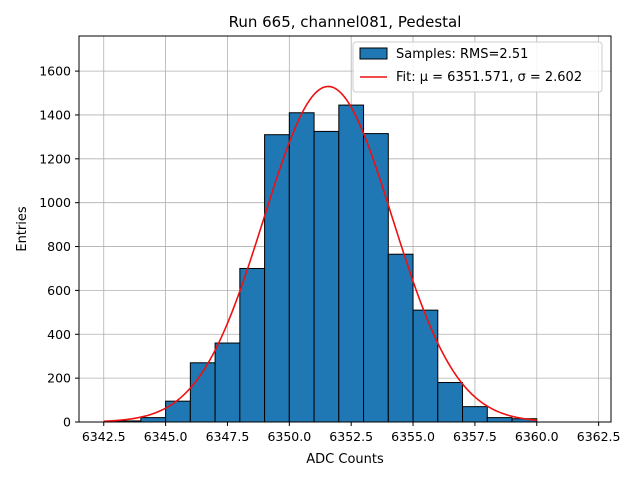 The height and width of the screenshot is (480, 640). I want to click on y-tick-label: 400, so click(59, 334).